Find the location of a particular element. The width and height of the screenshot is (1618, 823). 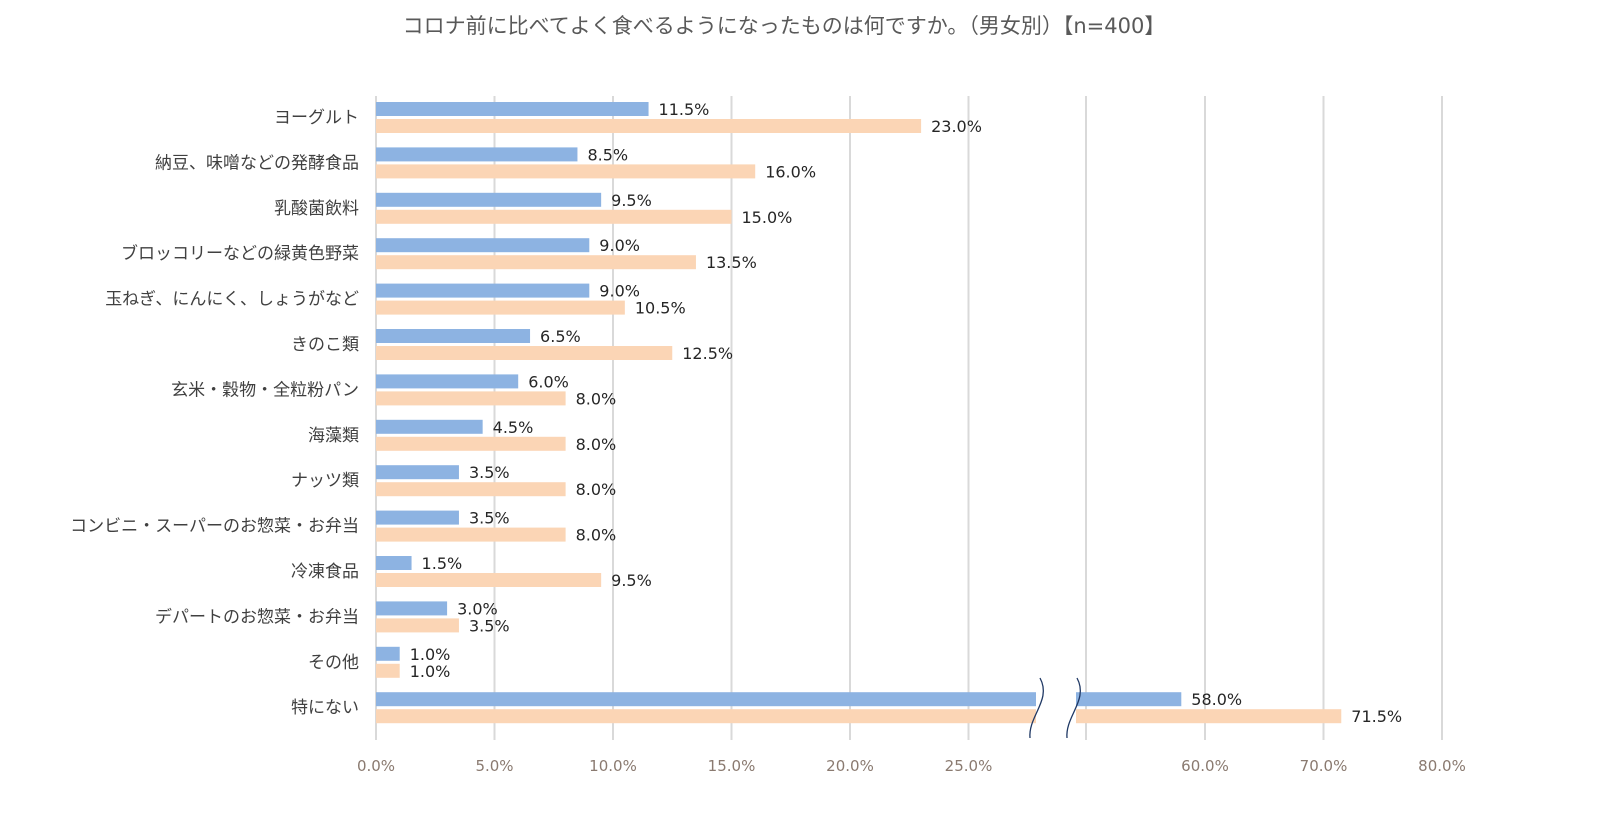

x-tick-label: 25.0% is located at coordinates (969, 766).